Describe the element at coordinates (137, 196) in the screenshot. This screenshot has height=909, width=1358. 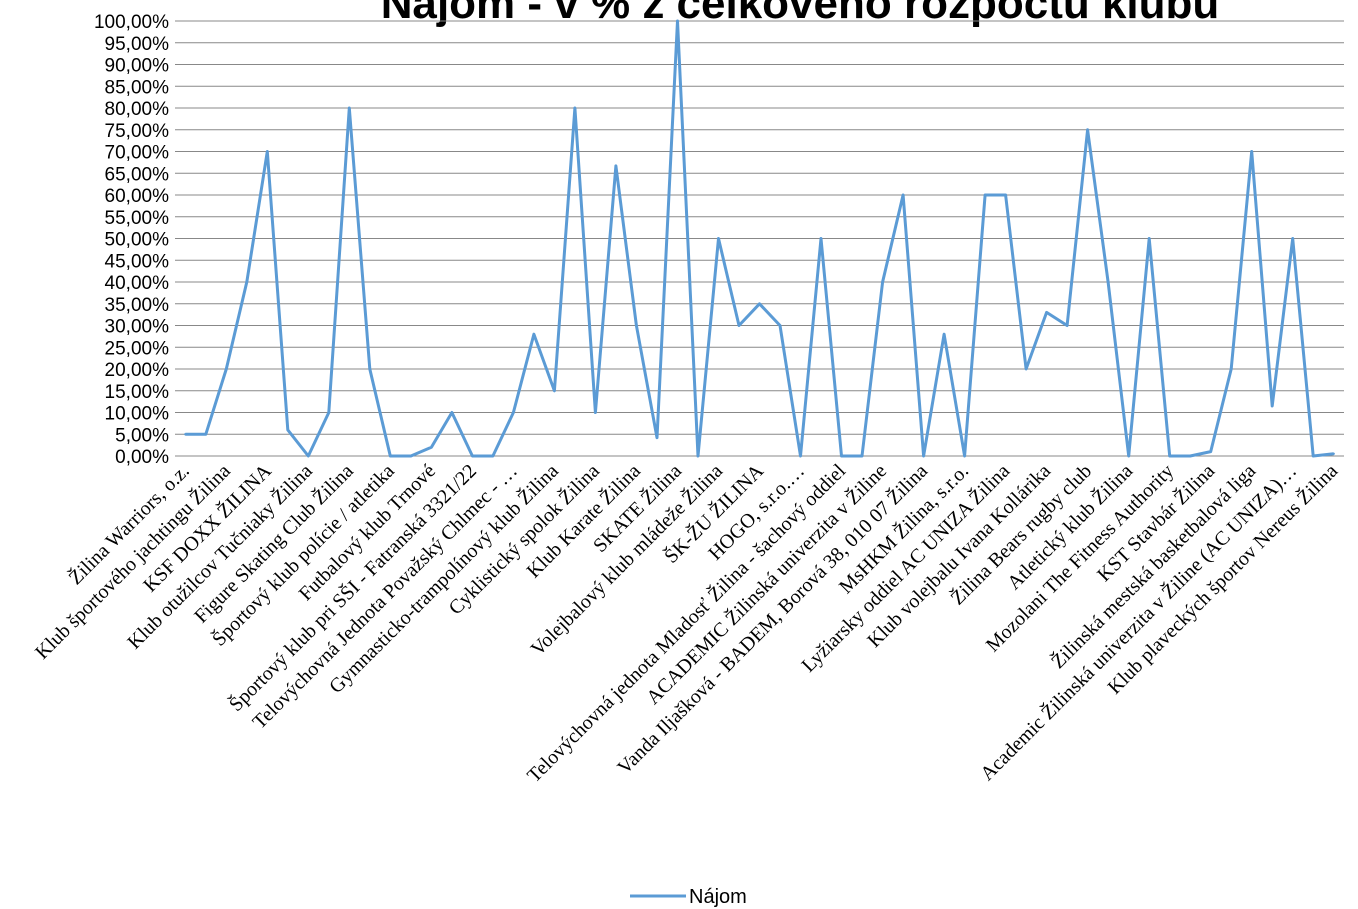
I see `y-tick-label: 60,00%` at that location.